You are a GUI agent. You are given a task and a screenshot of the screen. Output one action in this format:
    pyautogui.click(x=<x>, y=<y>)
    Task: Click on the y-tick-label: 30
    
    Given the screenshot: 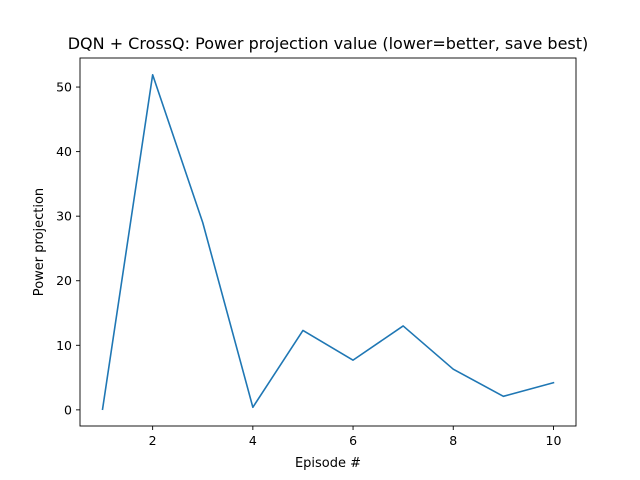 What is the action you would take?
    pyautogui.click(x=64, y=216)
    